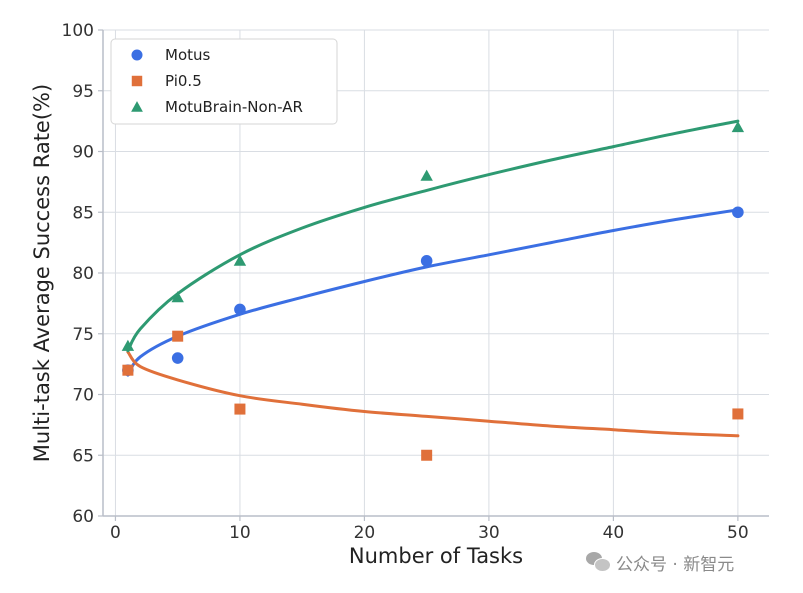 Image resolution: width=803 pixels, height=593 pixels. Describe the element at coordinates (83, 456) in the screenshot. I see `y-tick-label: 65` at that location.